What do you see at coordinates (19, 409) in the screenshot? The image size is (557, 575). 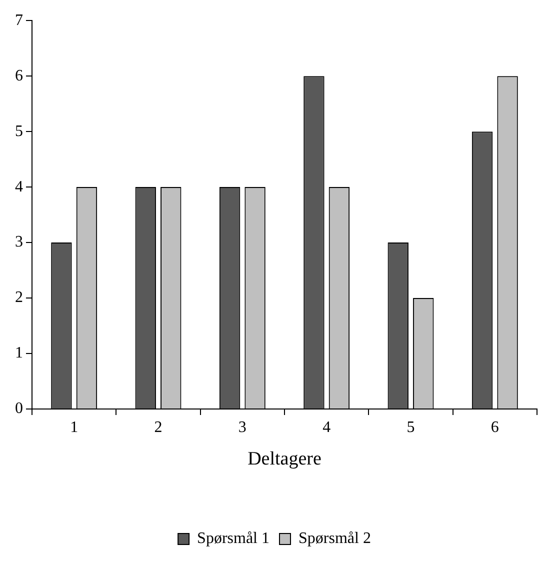 I see `y-tick-label: 0` at bounding box center [19, 409].